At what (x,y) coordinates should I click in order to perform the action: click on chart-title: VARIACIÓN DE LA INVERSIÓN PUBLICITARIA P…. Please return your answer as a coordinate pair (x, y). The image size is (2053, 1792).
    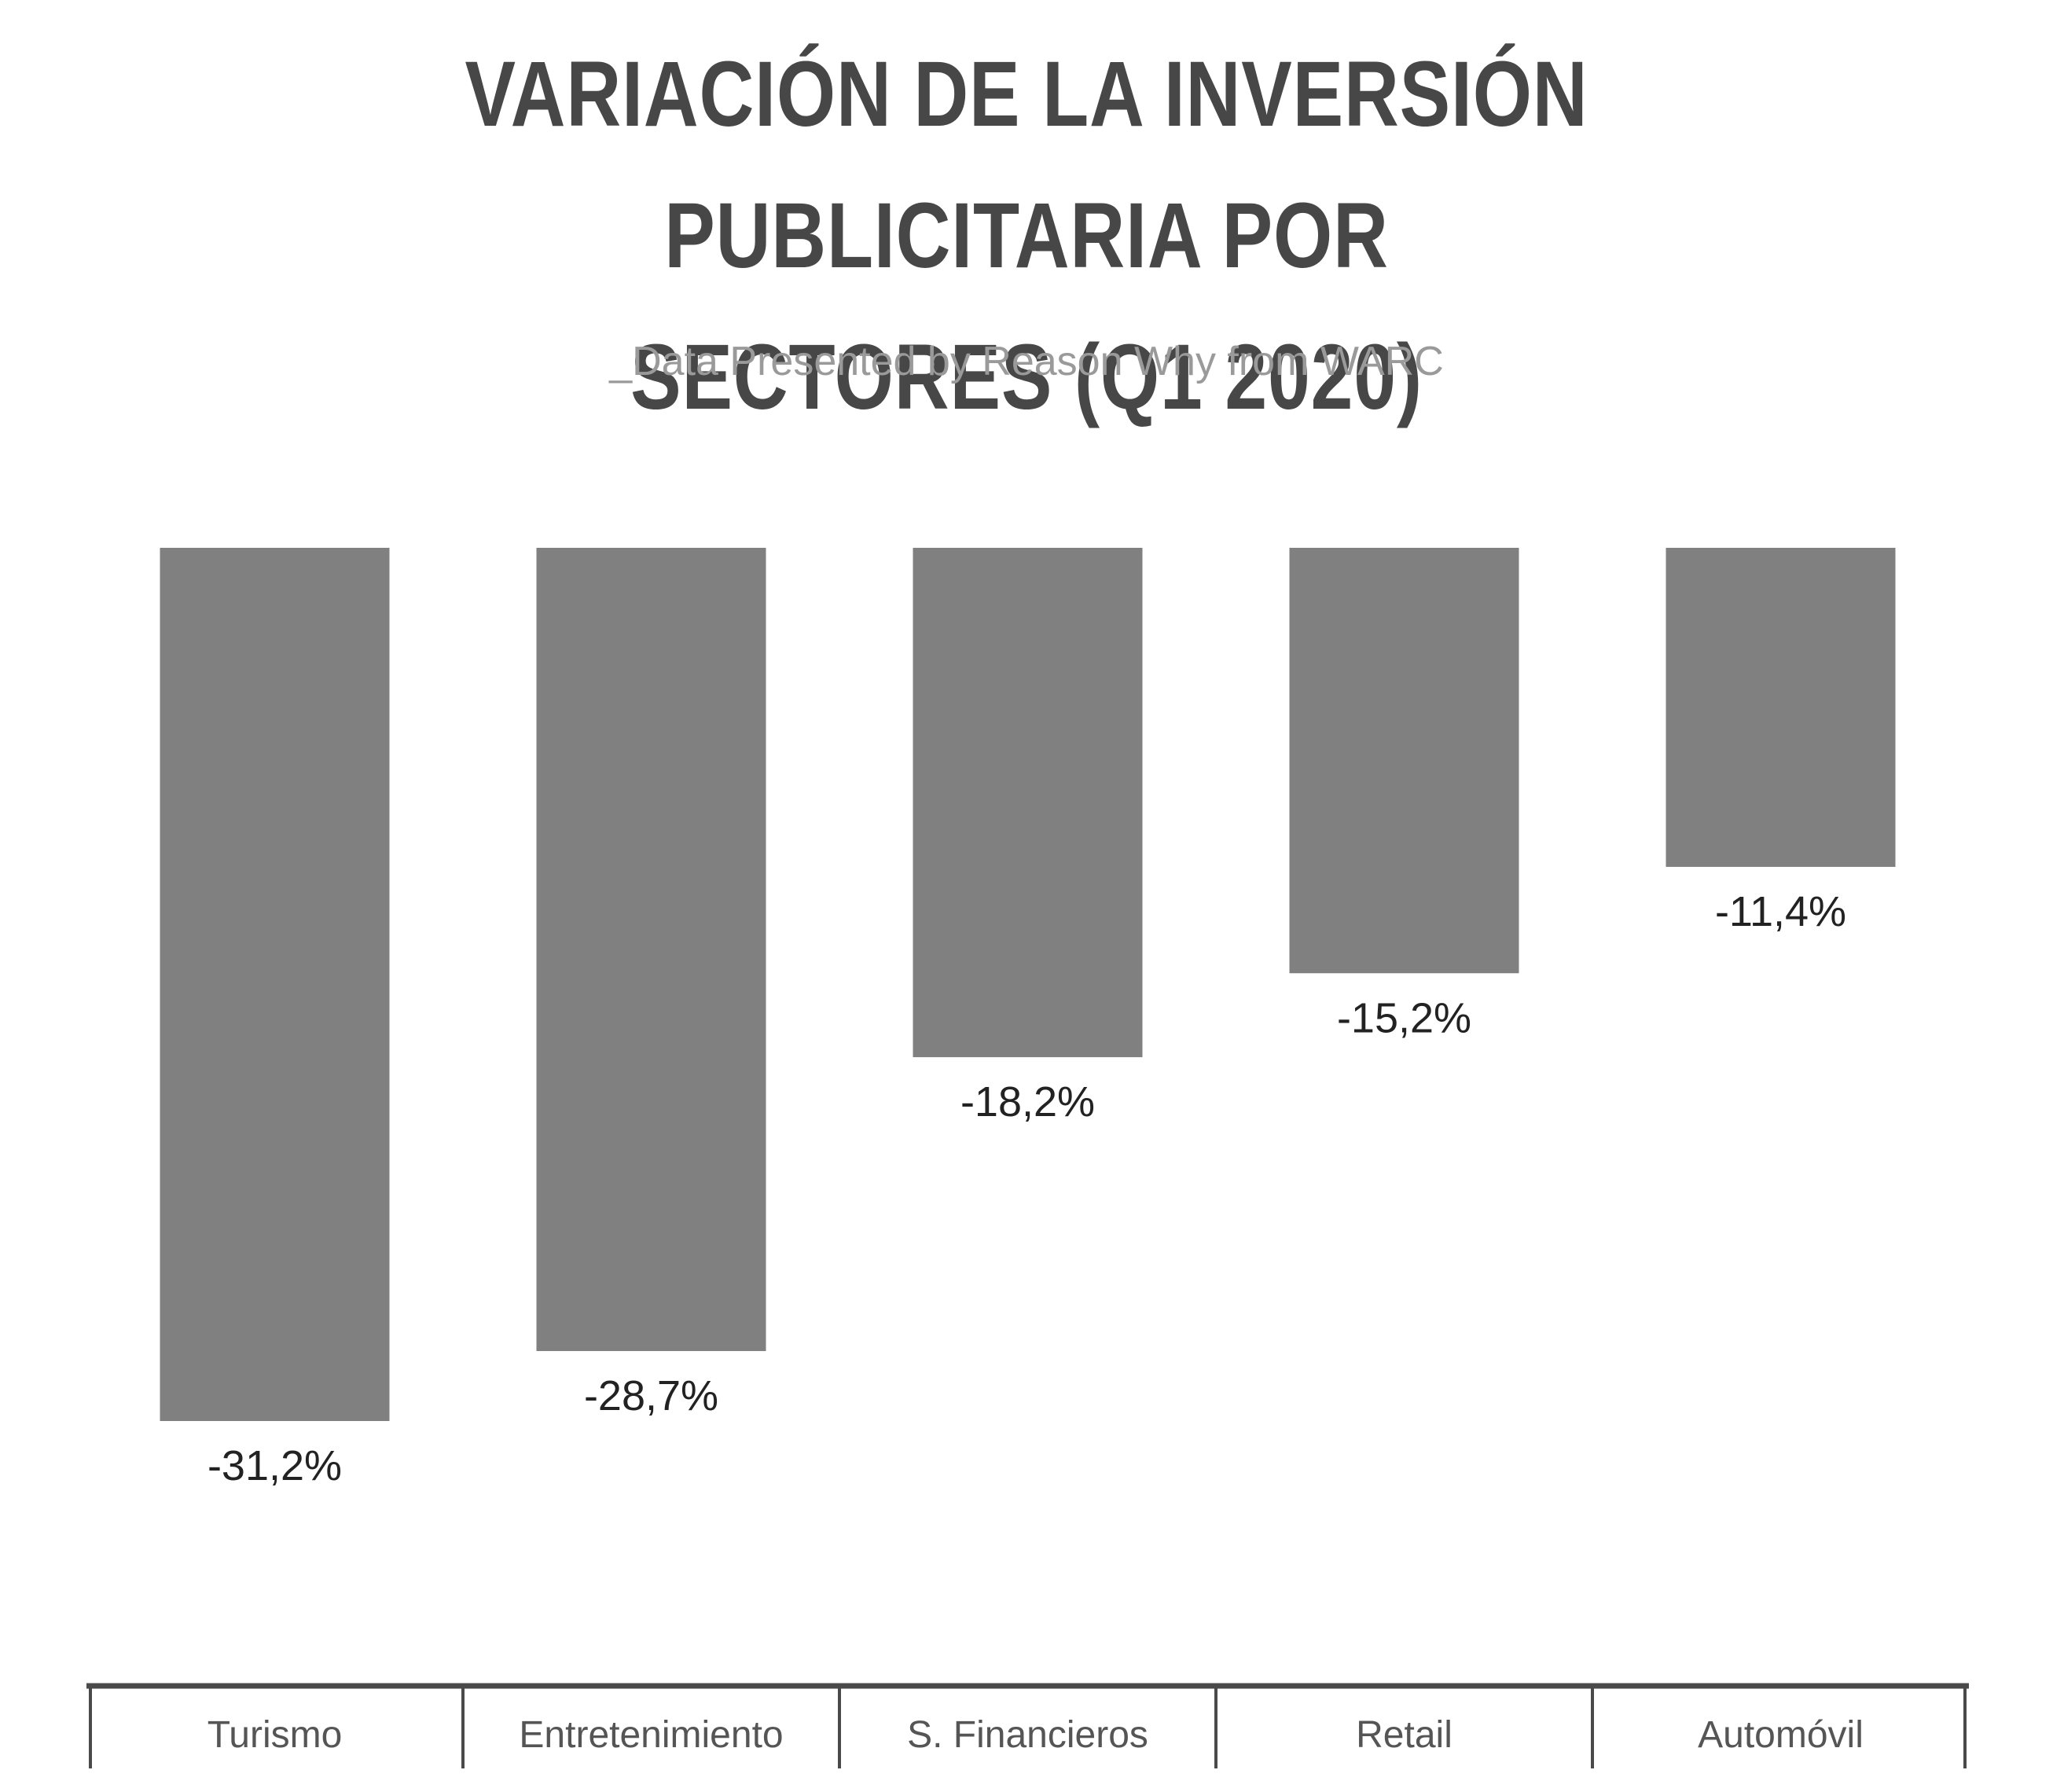
    Looking at the image, I should click on (1026, 235).